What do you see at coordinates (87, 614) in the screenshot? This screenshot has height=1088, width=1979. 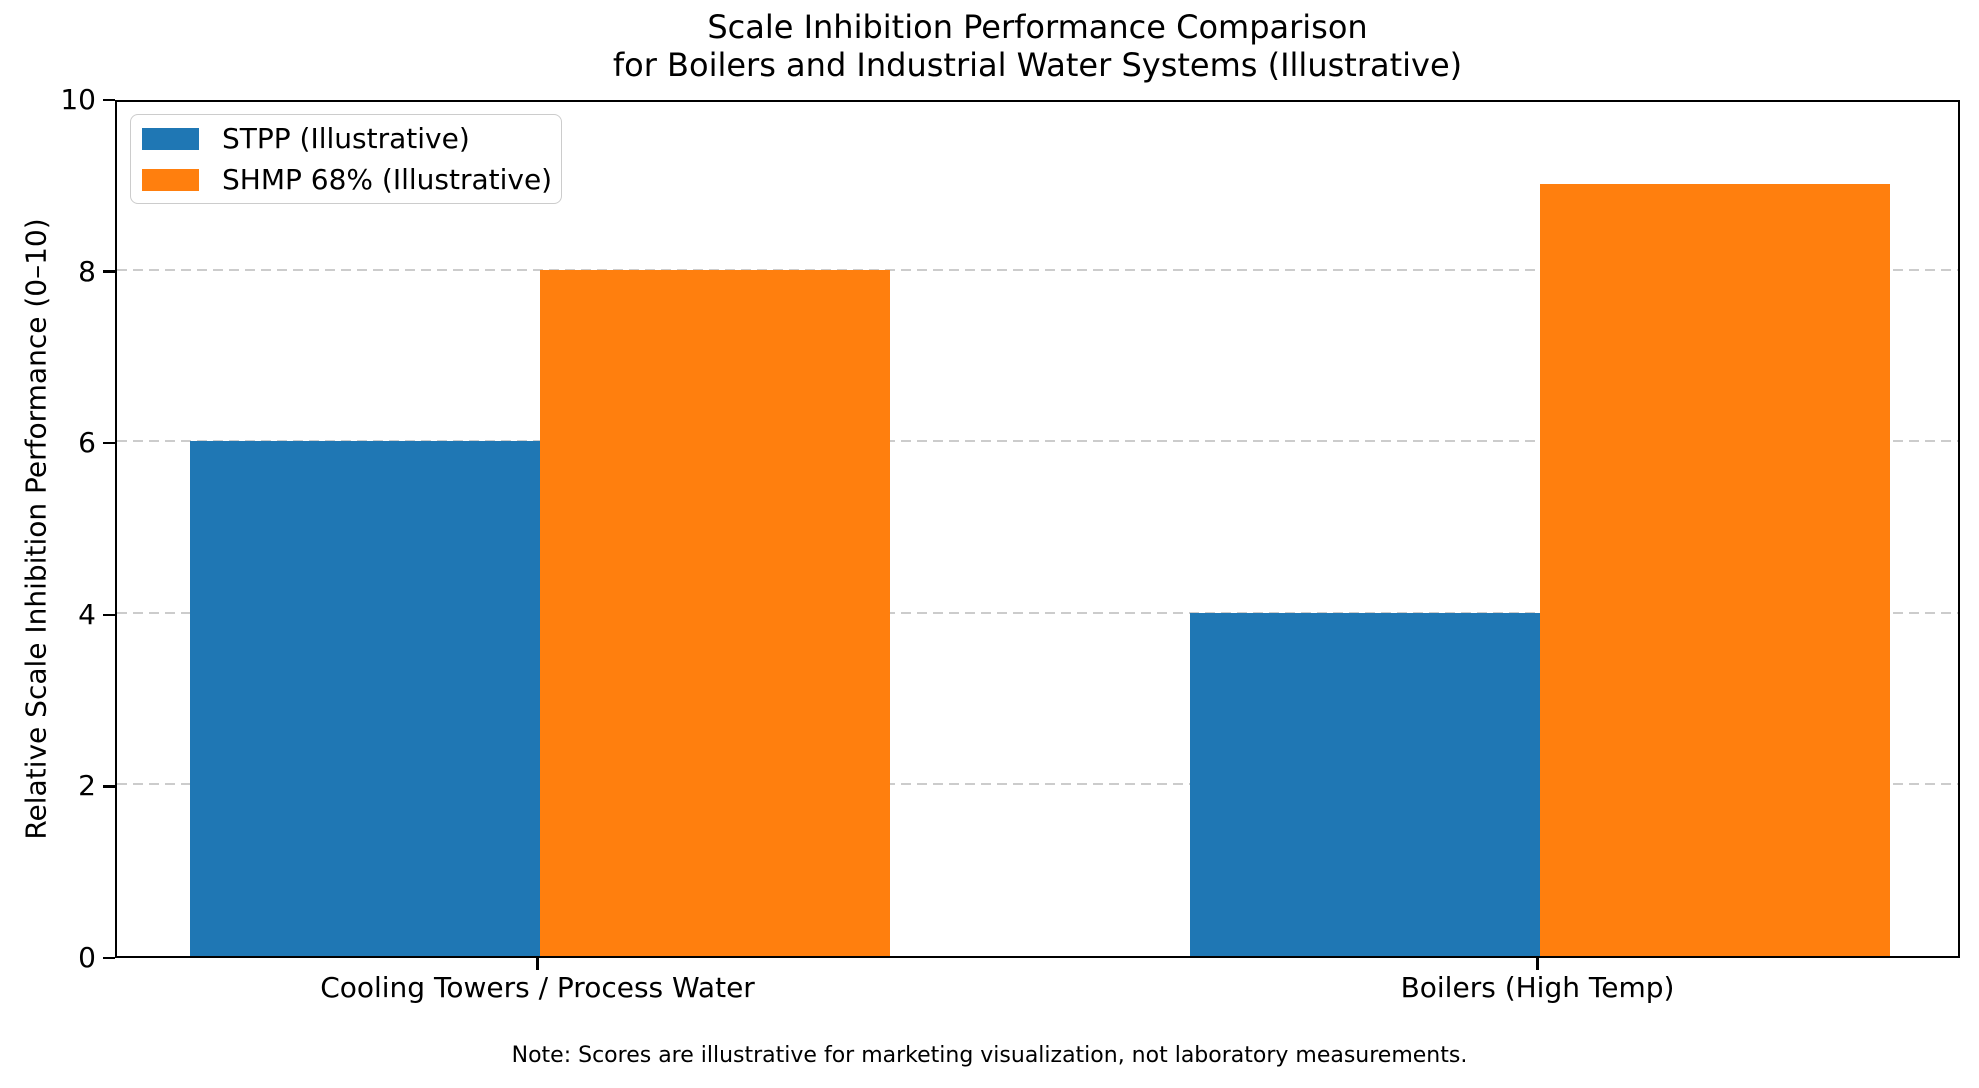 I see `y-tick-label-4: 4` at bounding box center [87, 614].